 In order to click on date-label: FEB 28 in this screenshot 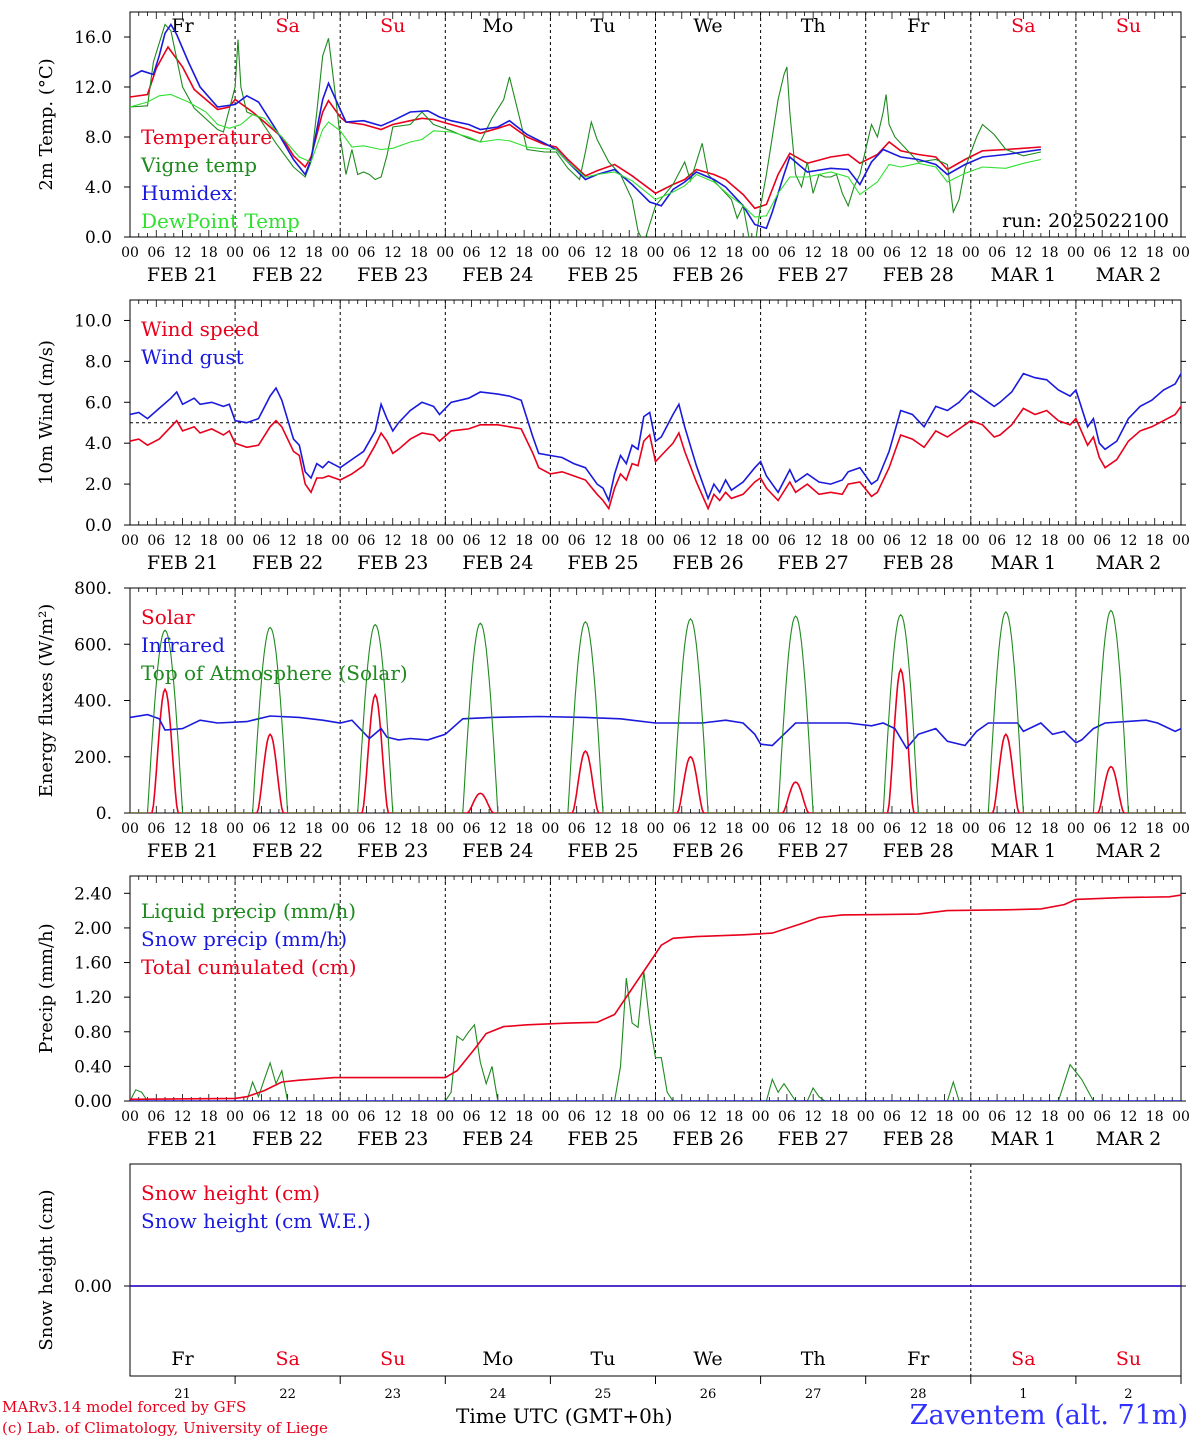, I will do `click(918, 563)`.